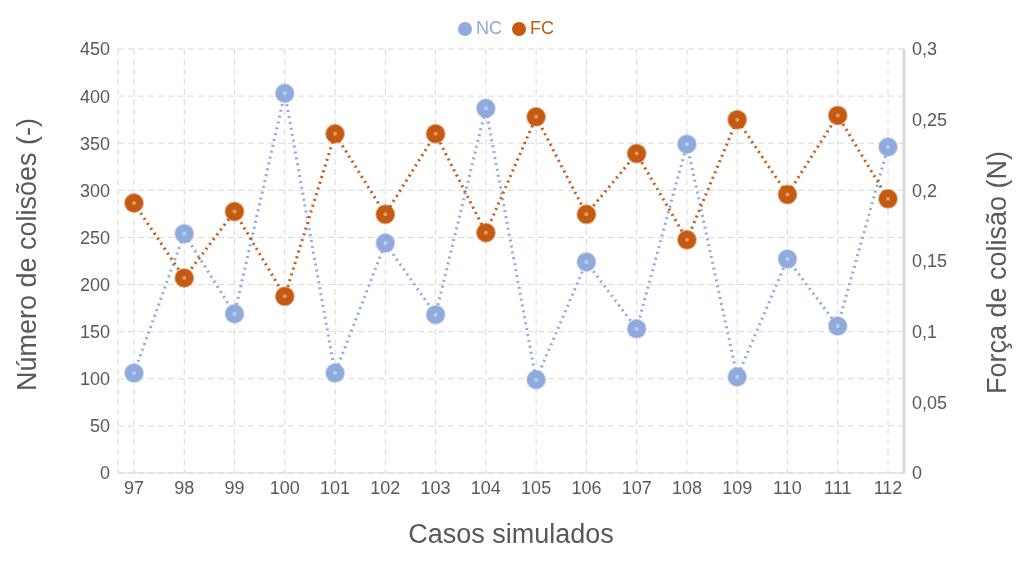  What do you see at coordinates (94, 190) in the screenshot?
I see `y-tick-label: 300` at bounding box center [94, 190].